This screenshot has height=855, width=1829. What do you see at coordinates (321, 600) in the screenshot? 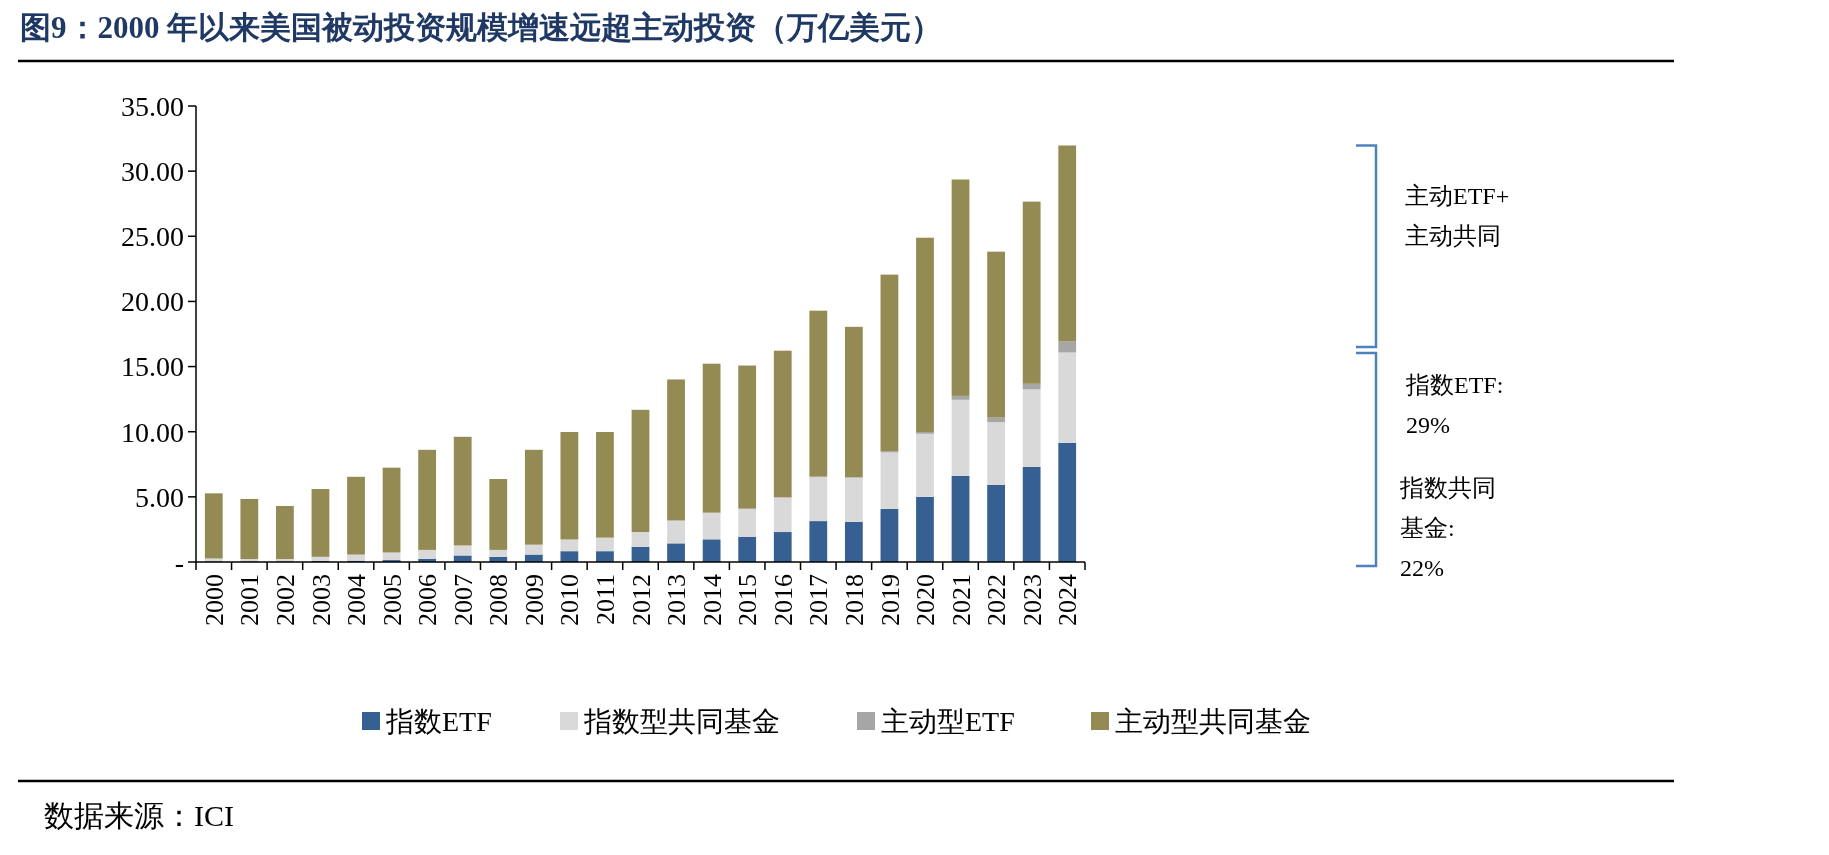
I see `x-tick-label: 2003` at bounding box center [321, 600].